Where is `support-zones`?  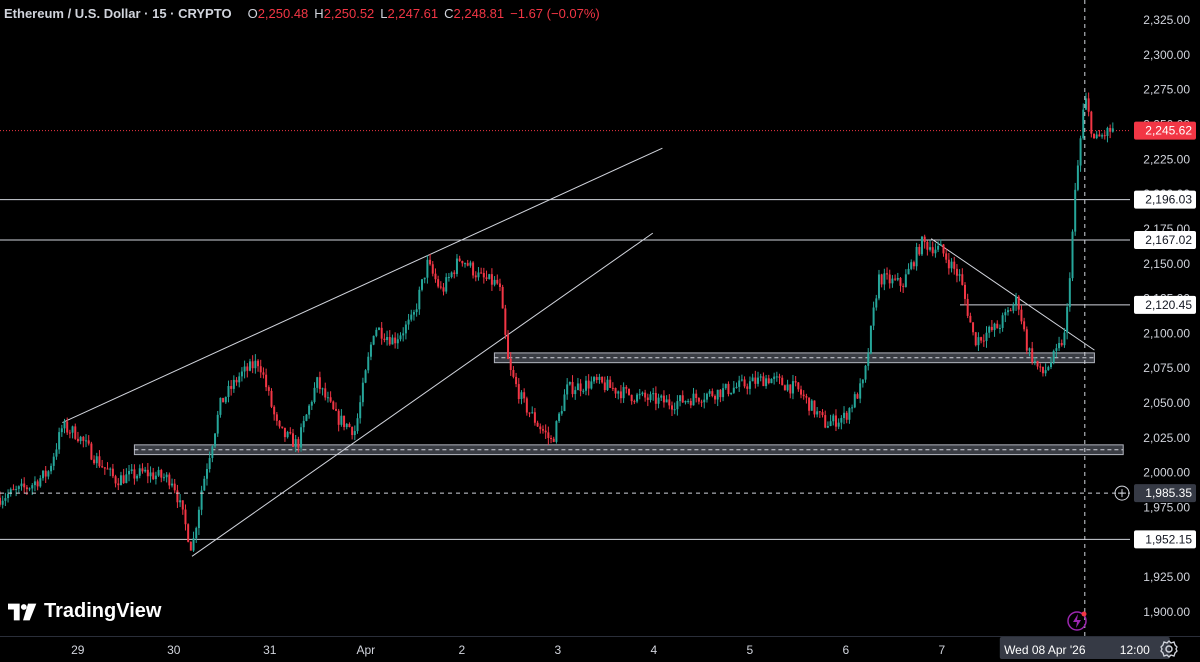 support-zones is located at coordinates (628, 404).